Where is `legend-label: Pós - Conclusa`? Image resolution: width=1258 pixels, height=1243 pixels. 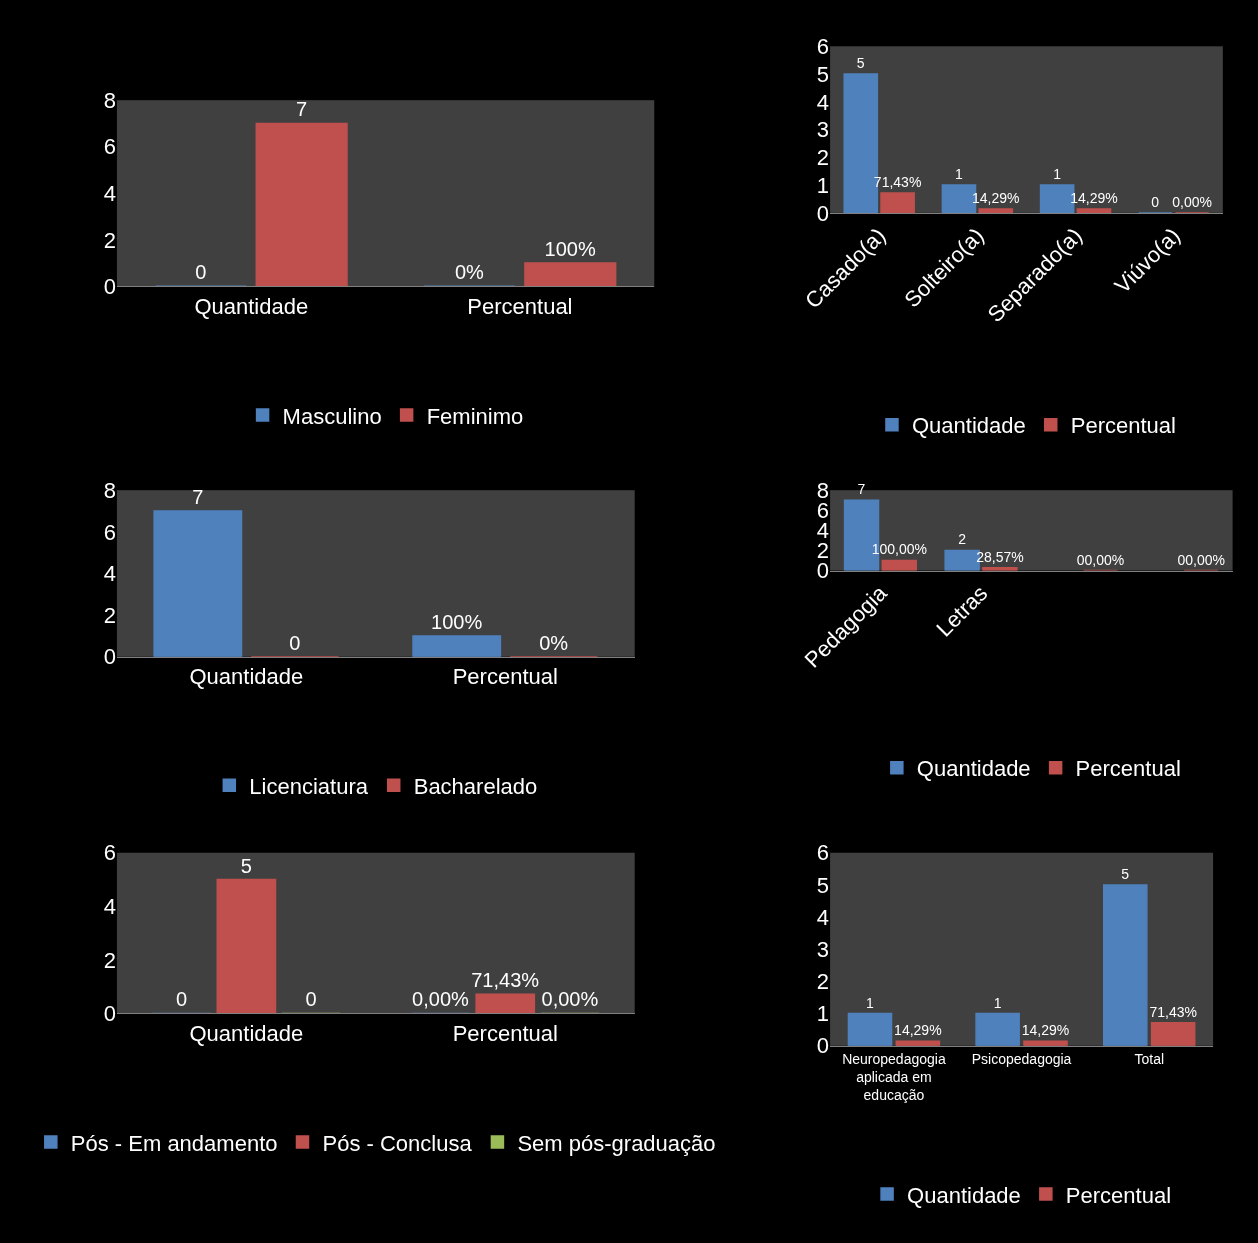
legend-label: Pós - Conclusa is located at coordinates (397, 1143).